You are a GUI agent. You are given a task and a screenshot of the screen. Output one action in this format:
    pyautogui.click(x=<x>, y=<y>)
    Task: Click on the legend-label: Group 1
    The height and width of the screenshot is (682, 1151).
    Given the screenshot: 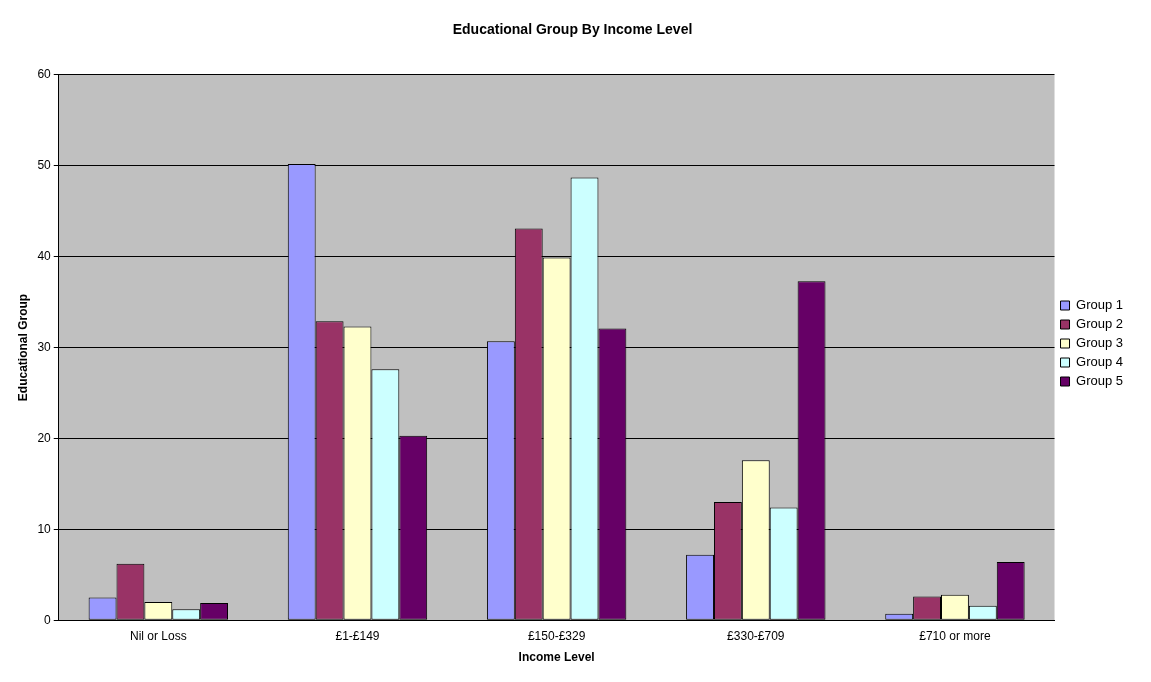 What is the action you would take?
    pyautogui.click(x=1100, y=305)
    